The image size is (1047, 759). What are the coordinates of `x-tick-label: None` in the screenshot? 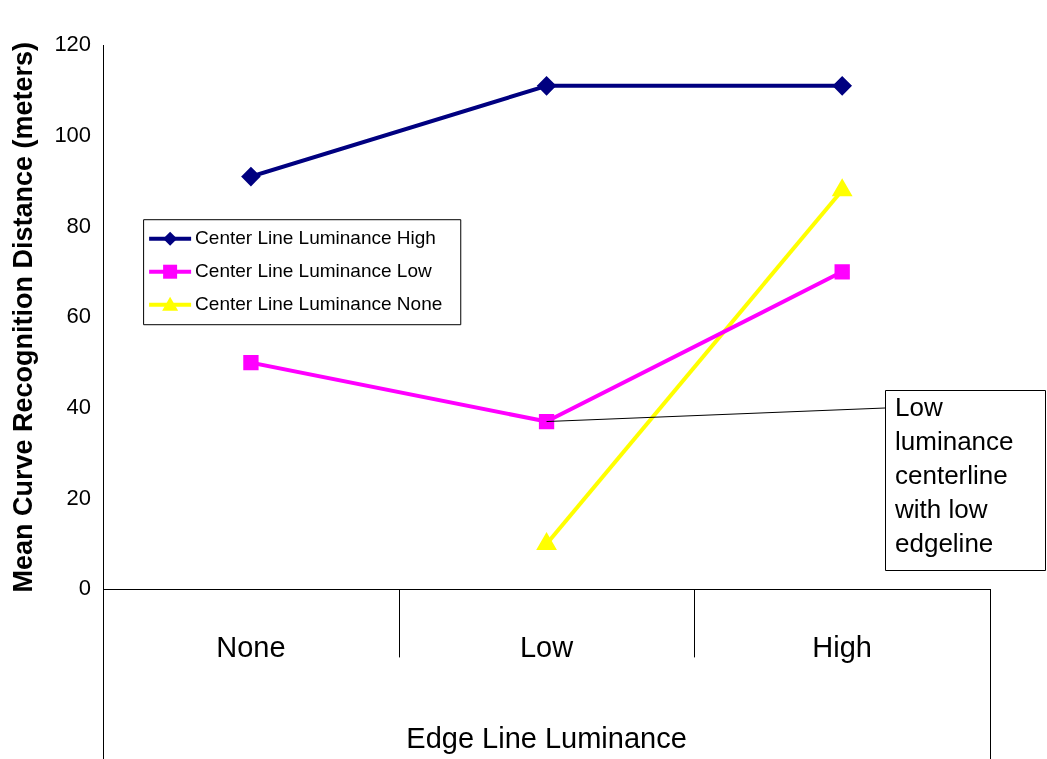 It's located at (251, 646).